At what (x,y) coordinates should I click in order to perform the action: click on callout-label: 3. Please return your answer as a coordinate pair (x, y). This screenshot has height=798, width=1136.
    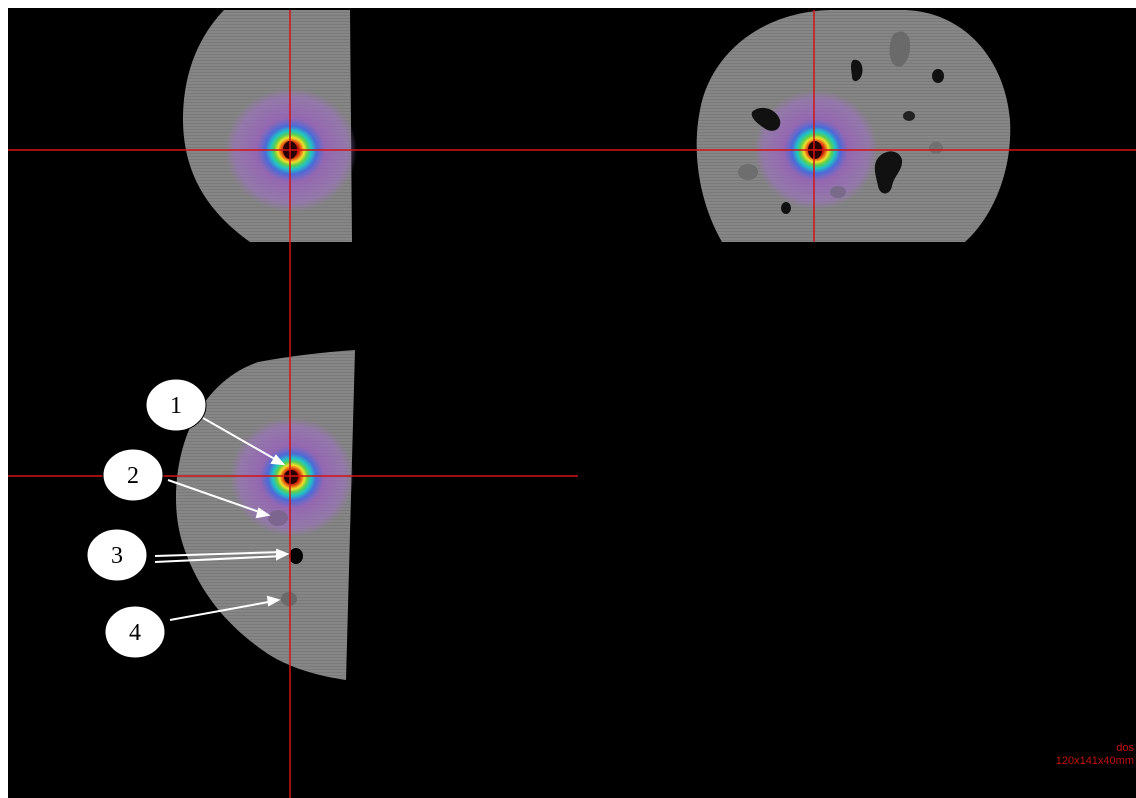
    Looking at the image, I should click on (117, 556).